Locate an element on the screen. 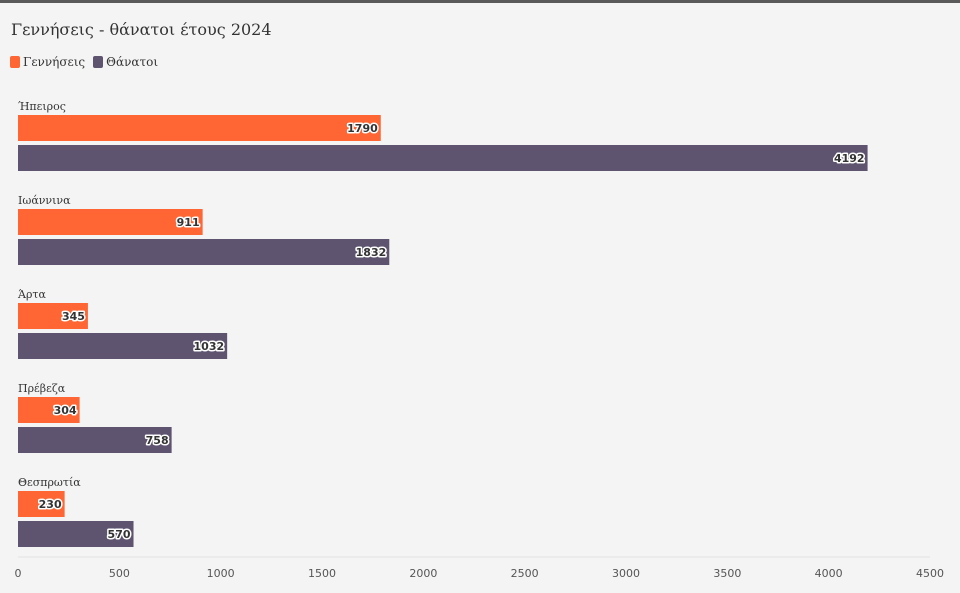 The image size is (960, 593). x-tick-label: 500 is located at coordinates (119, 573).